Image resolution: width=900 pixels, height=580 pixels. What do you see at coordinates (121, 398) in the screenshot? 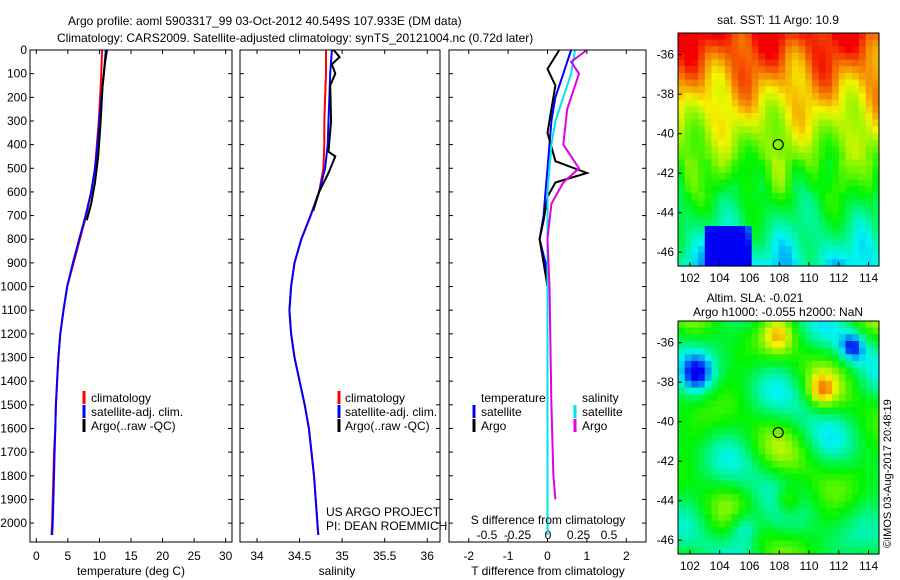
I see `legend-label-climatology: climatology` at bounding box center [121, 398].